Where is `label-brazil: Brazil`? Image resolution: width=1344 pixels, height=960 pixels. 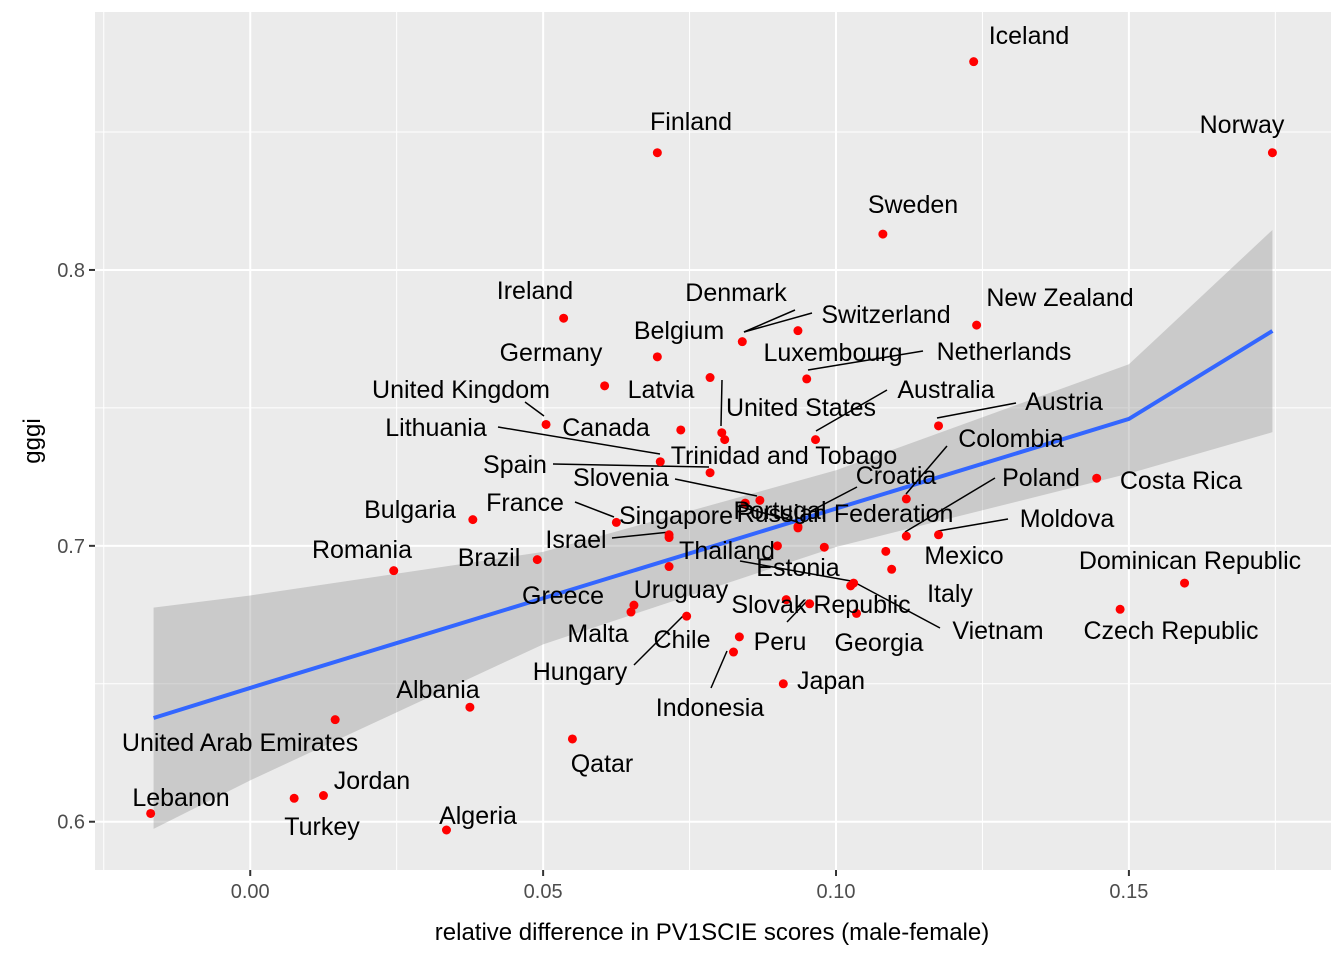
label-brazil: Brazil is located at coordinates (489, 558).